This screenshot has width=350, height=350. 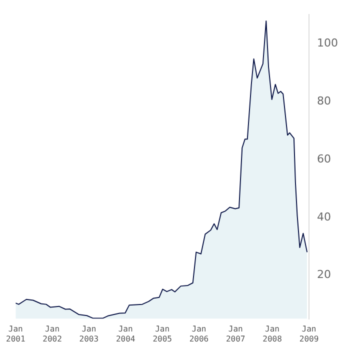 What do you see at coordinates (236, 334) in the screenshot?
I see `x-tick-label: Jan 2007` at bounding box center [236, 334].